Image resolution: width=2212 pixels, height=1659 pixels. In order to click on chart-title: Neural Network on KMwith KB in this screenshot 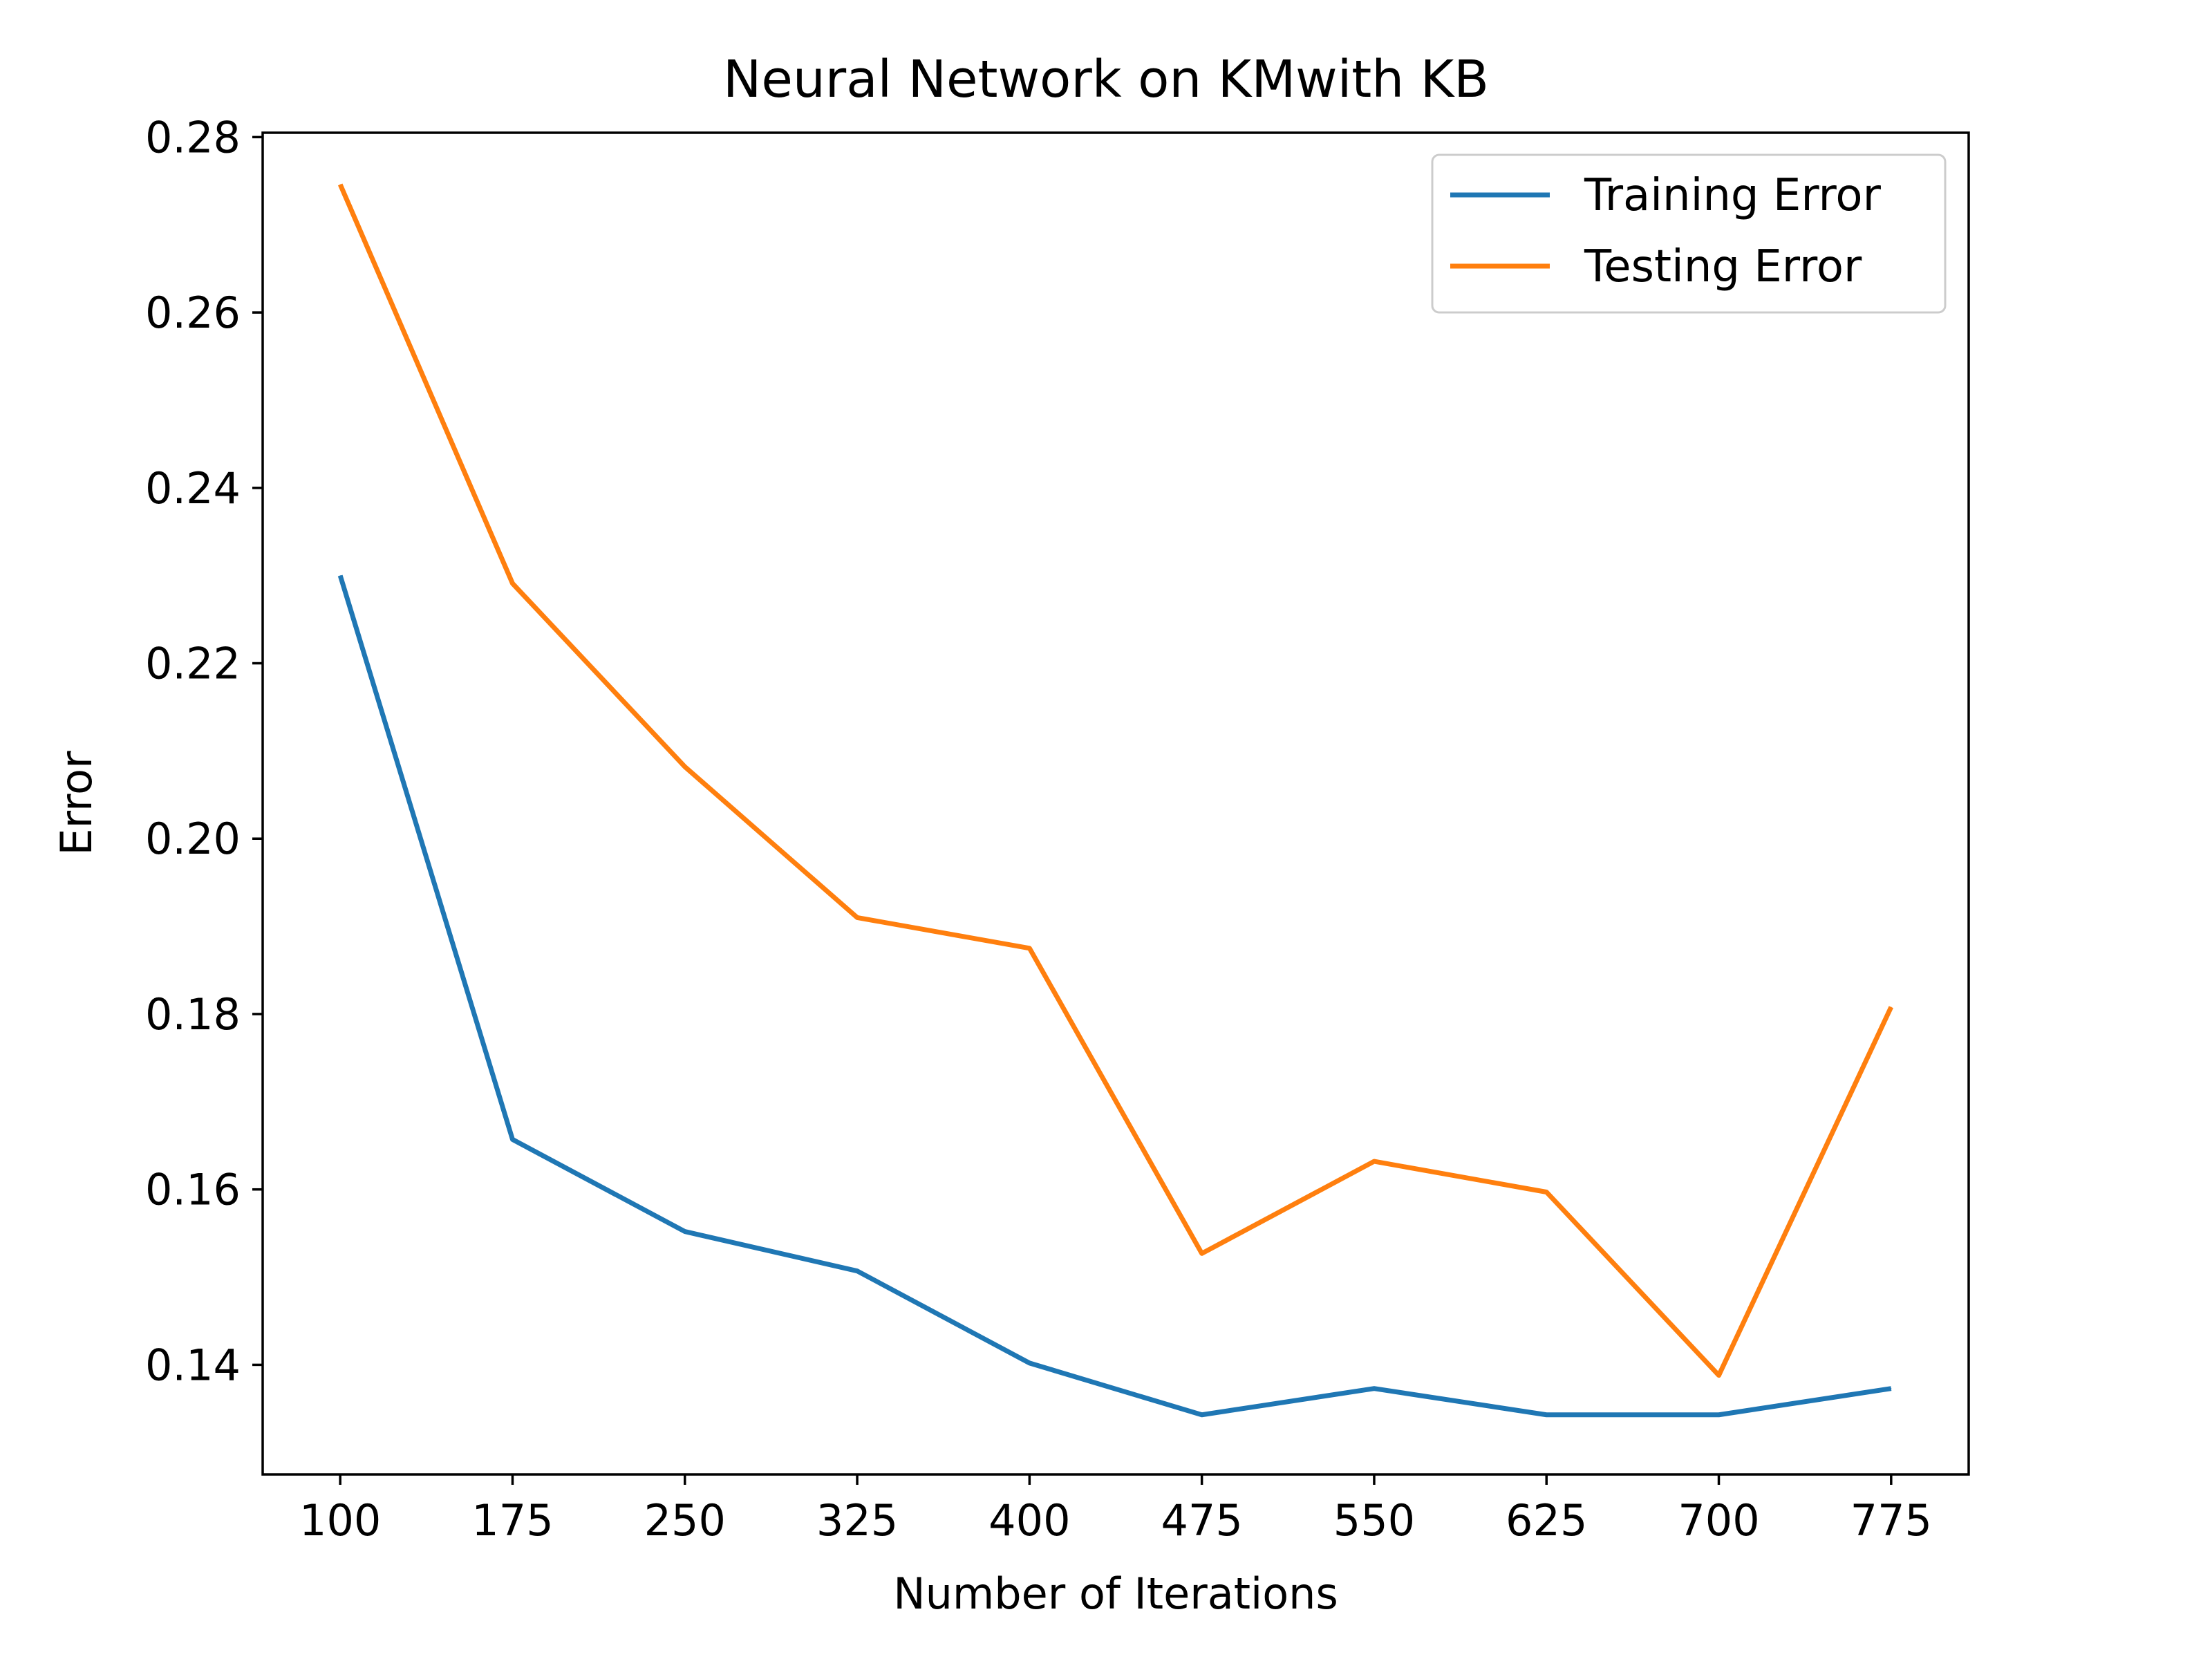, I will do `click(1106, 79)`.